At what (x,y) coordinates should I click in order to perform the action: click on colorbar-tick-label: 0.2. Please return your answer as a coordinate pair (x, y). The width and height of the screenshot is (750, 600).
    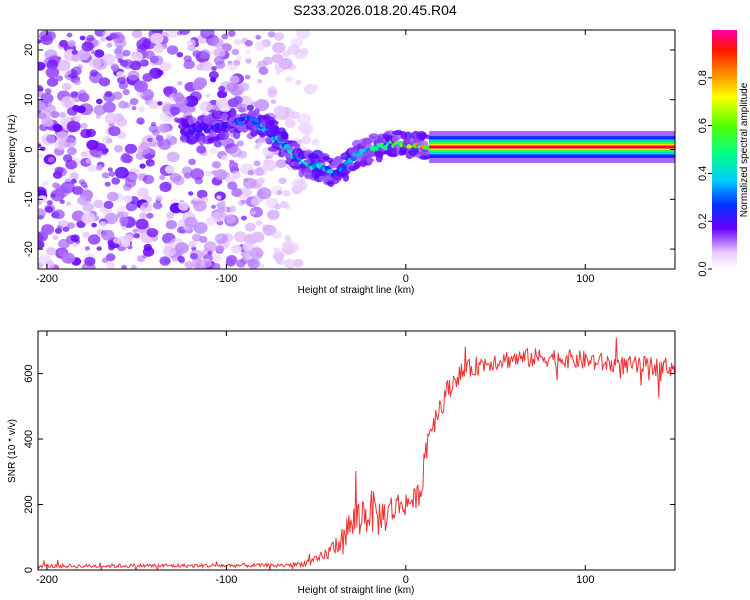
    Looking at the image, I should click on (703, 221).